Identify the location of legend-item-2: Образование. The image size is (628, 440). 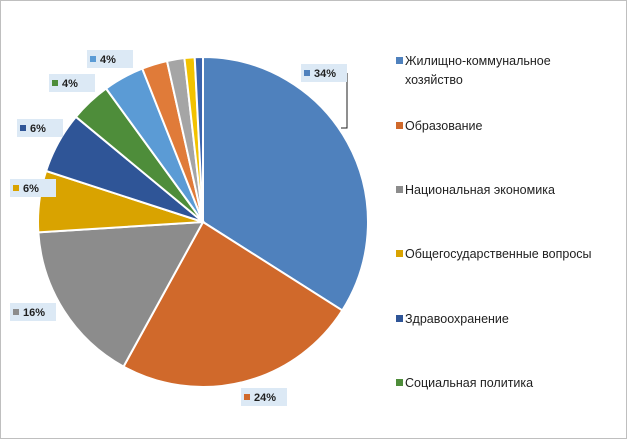
(439, 126).